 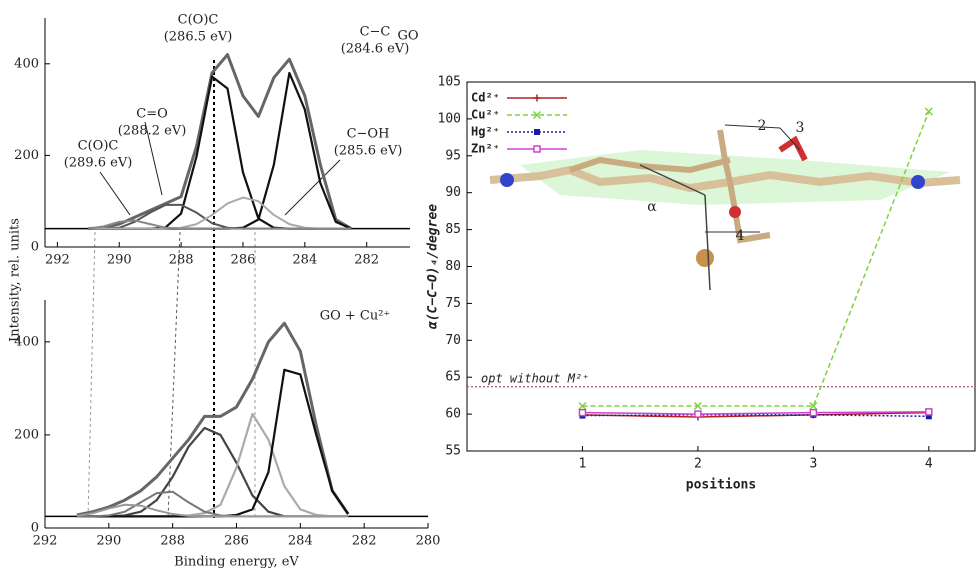 What do you see at coordinates (368, 134) in the screenshot?
I see `annotation: C−OH` at bounding box center [368, 134].